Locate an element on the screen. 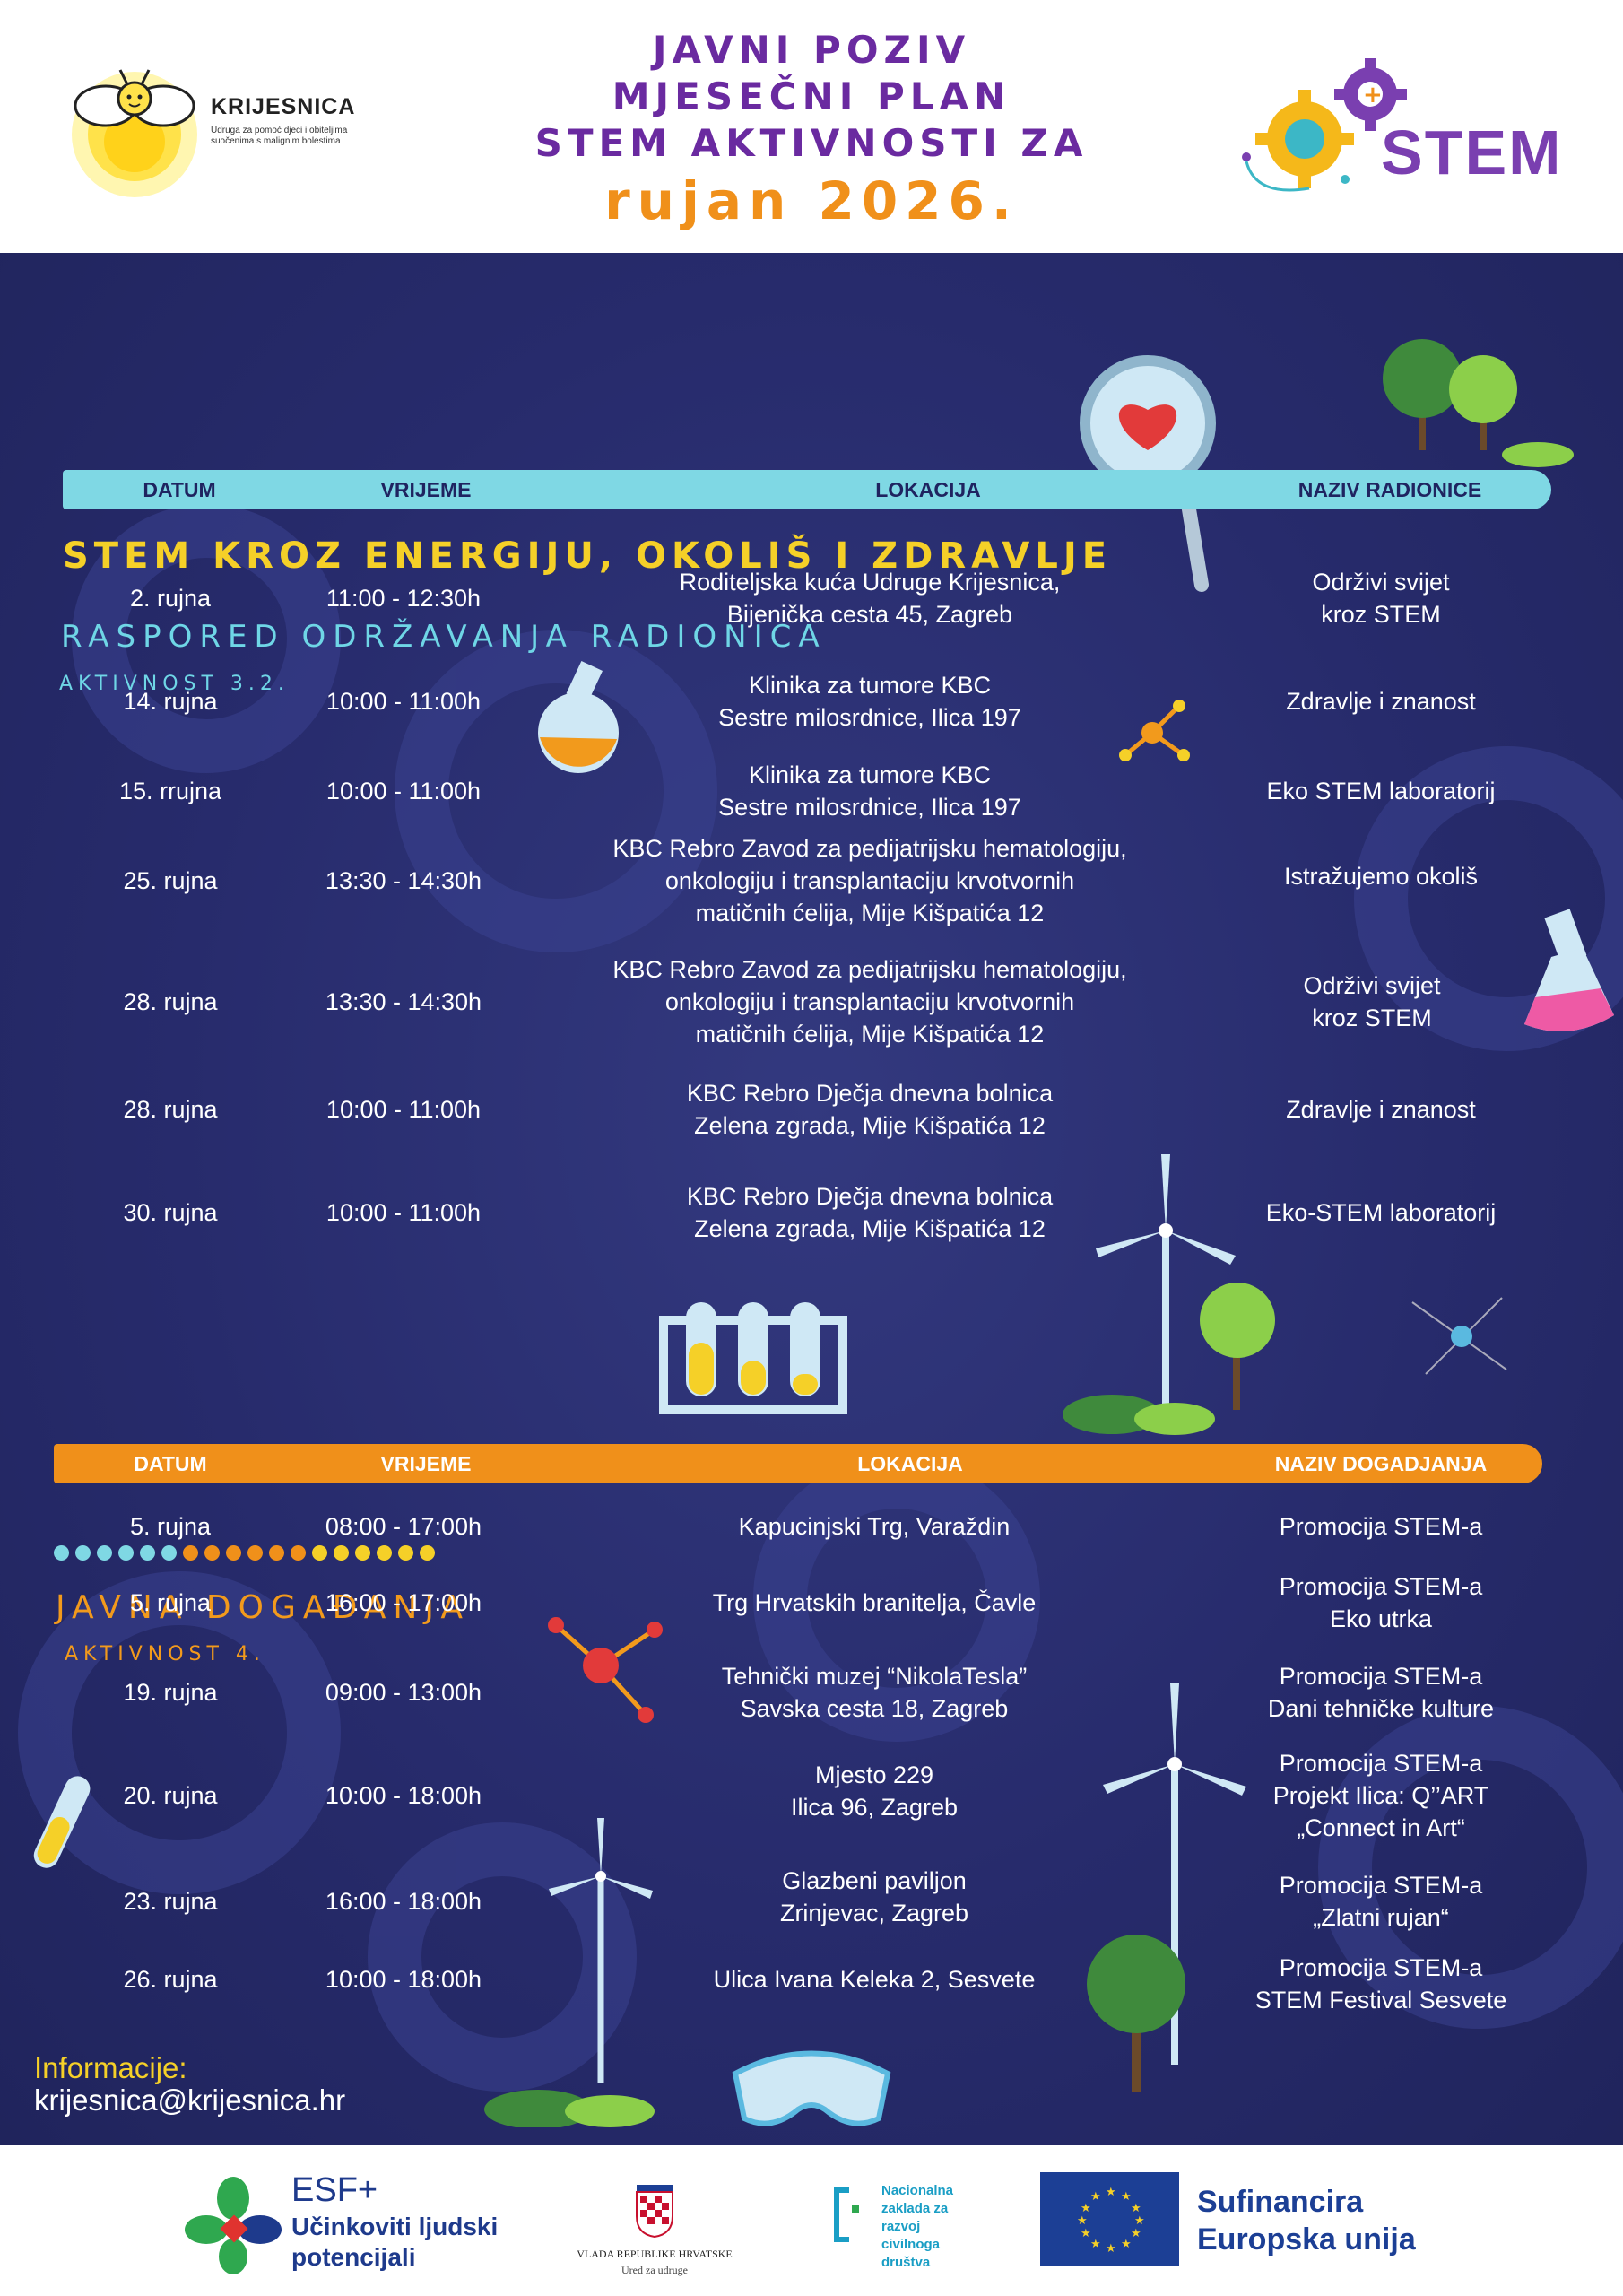 The height and width of the screenshot is (2296, 1623). esf-title: ESF+ is located at coordinates (334, 2190).